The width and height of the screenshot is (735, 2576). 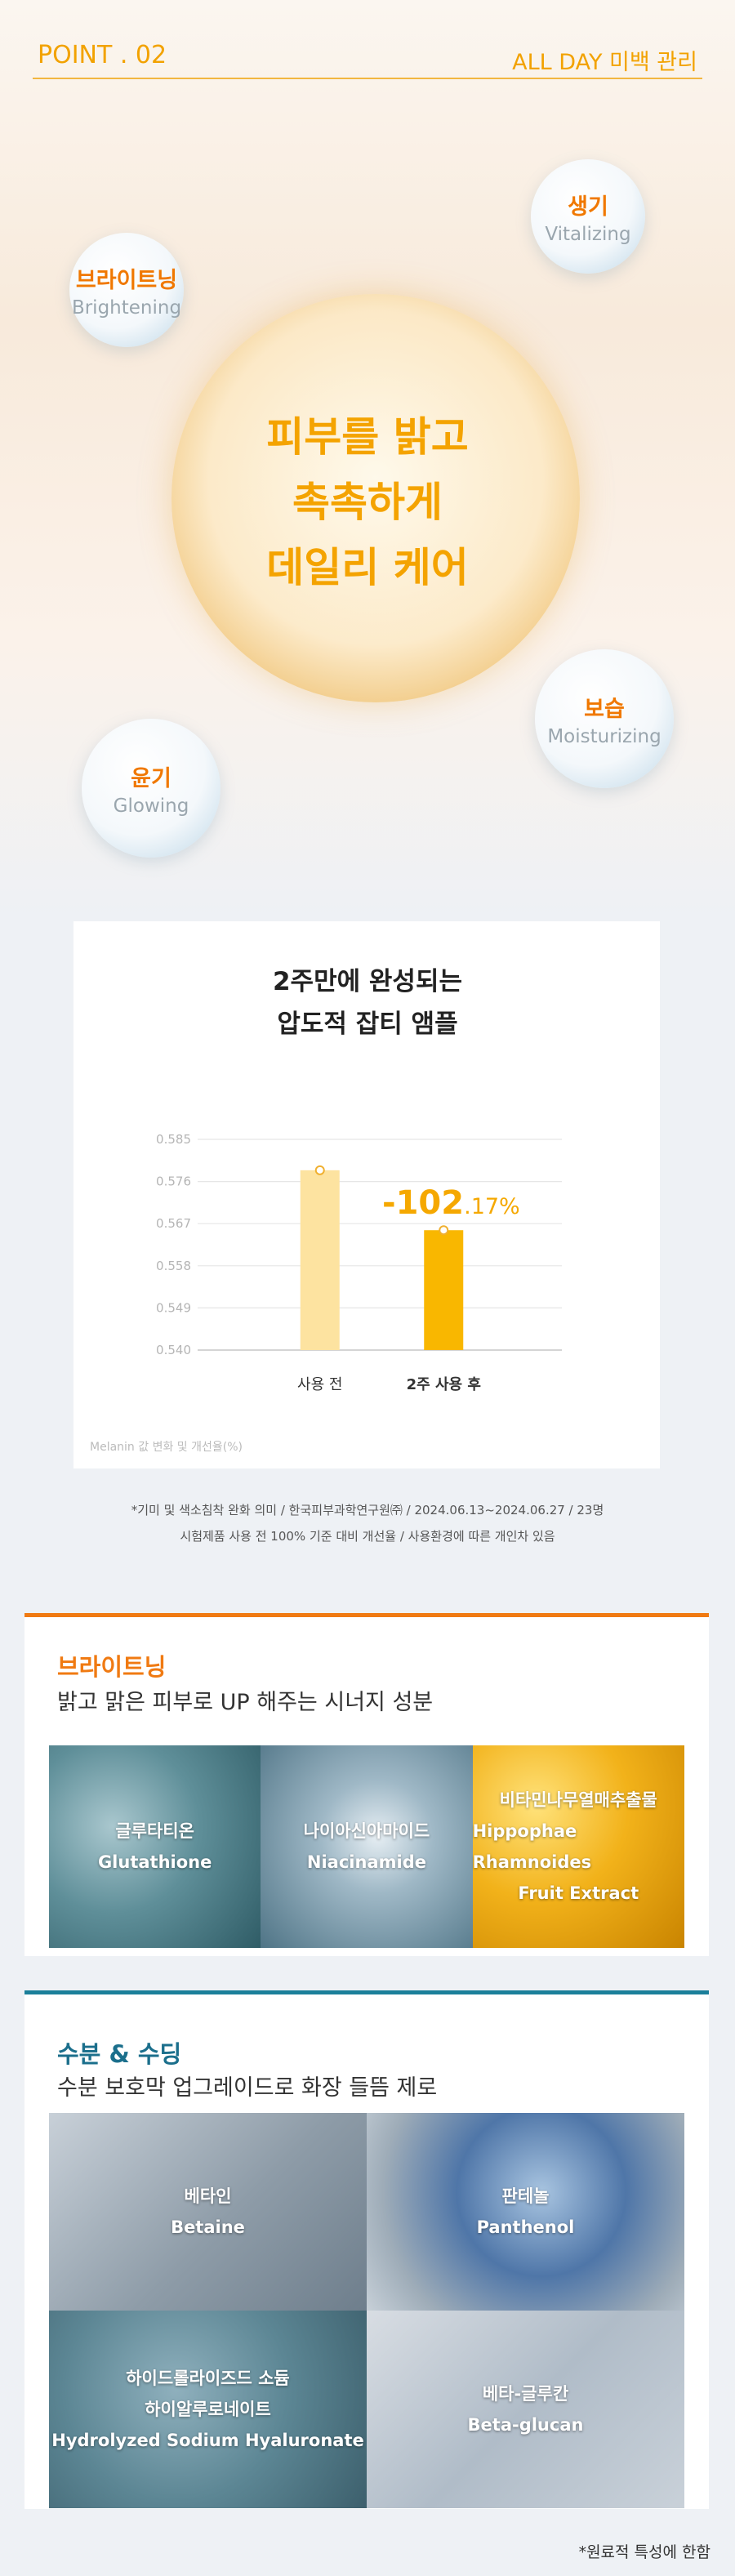 I want to click on ingredient-tile: 글루타티온 Glutathione, so click(x=155, y=1846).